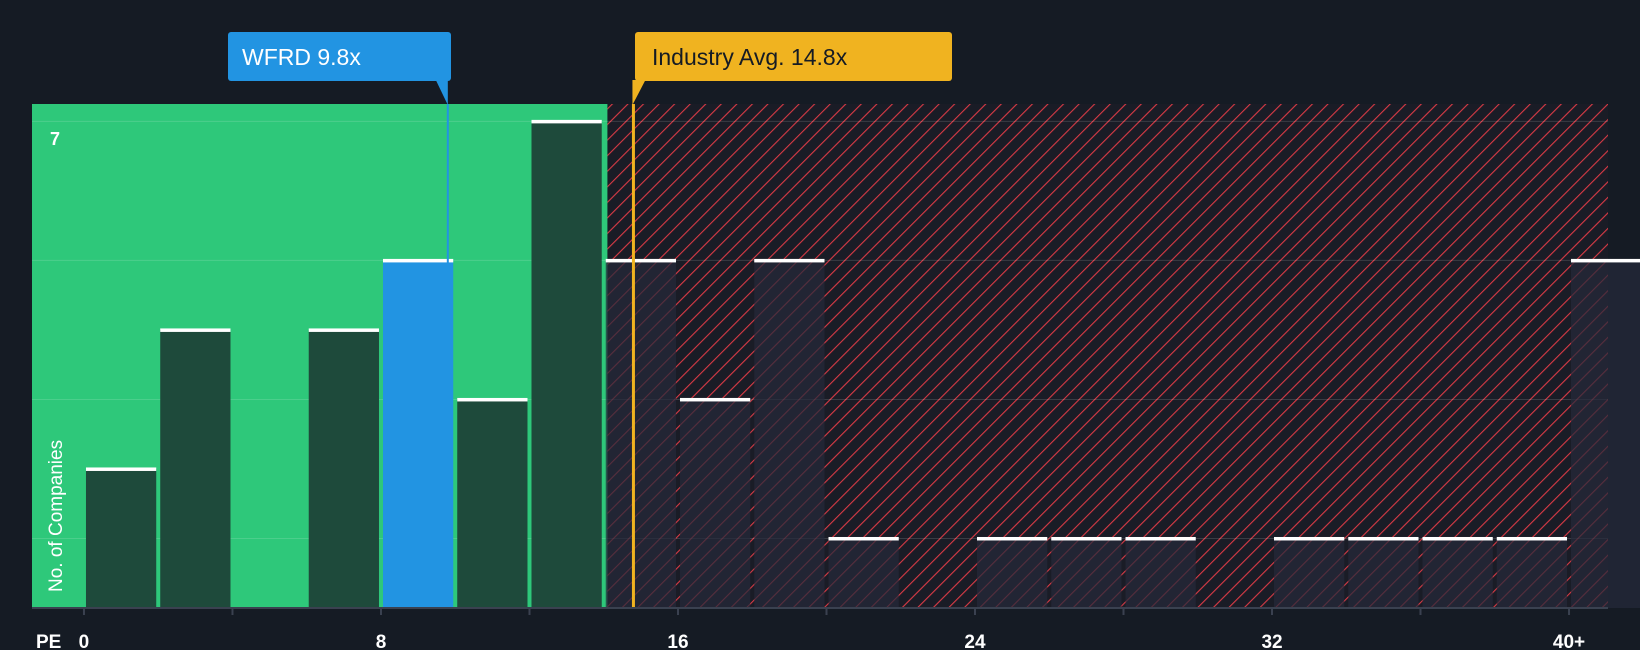  What do you see at coordinates (84, 641) in the screenshot?
I see `x-tick-label: 0` at bounding box center [84, 641].